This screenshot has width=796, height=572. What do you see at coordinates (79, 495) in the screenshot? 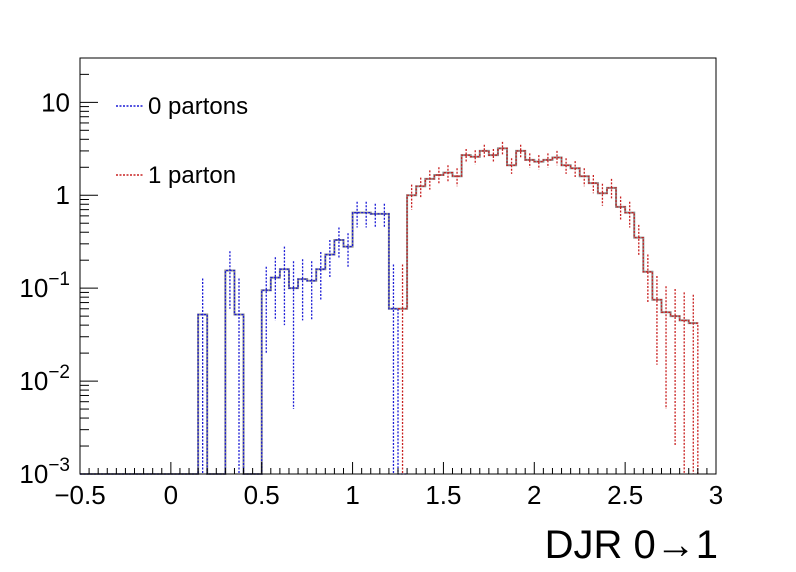
I see `x-tick-label: −0.5` at bounding box center [79, 495].